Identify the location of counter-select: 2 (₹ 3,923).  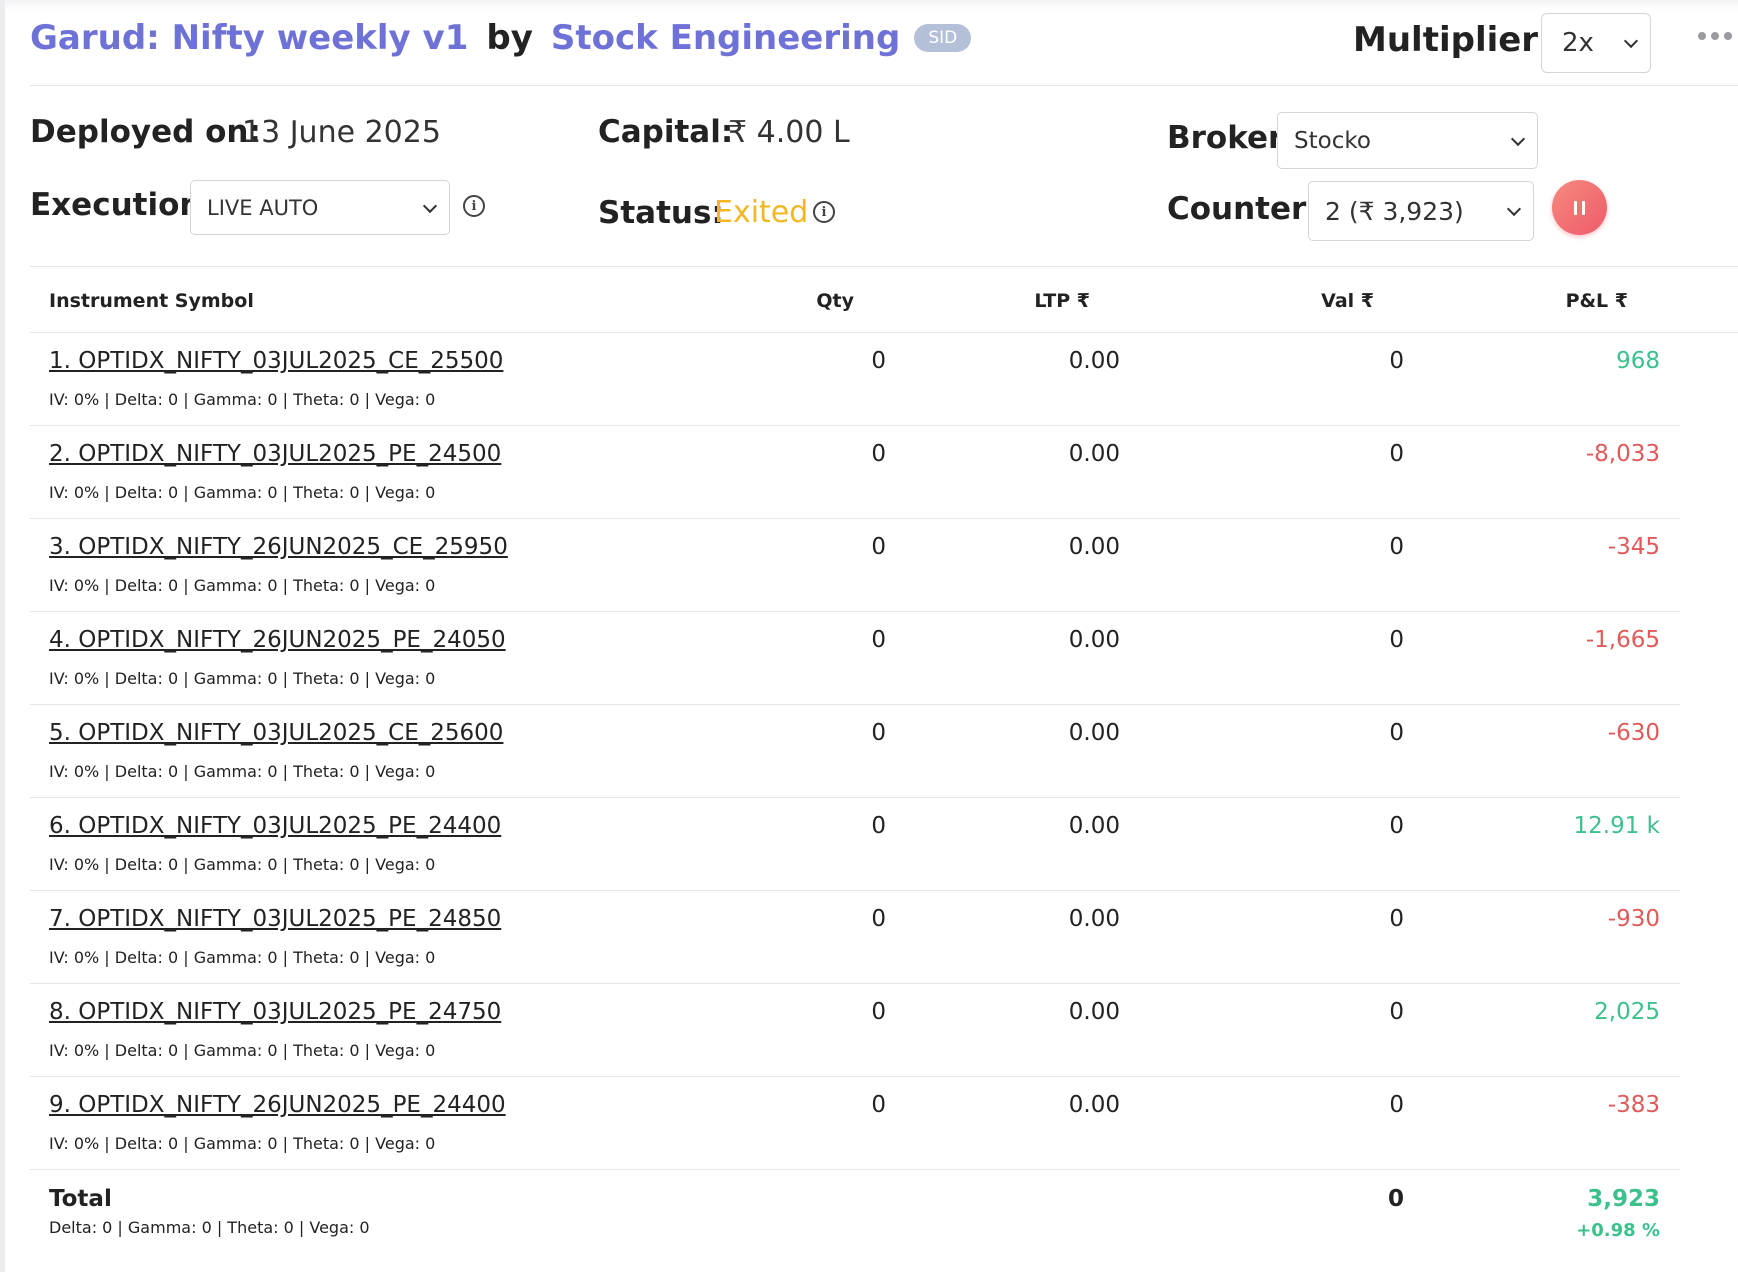
(1421, 211).